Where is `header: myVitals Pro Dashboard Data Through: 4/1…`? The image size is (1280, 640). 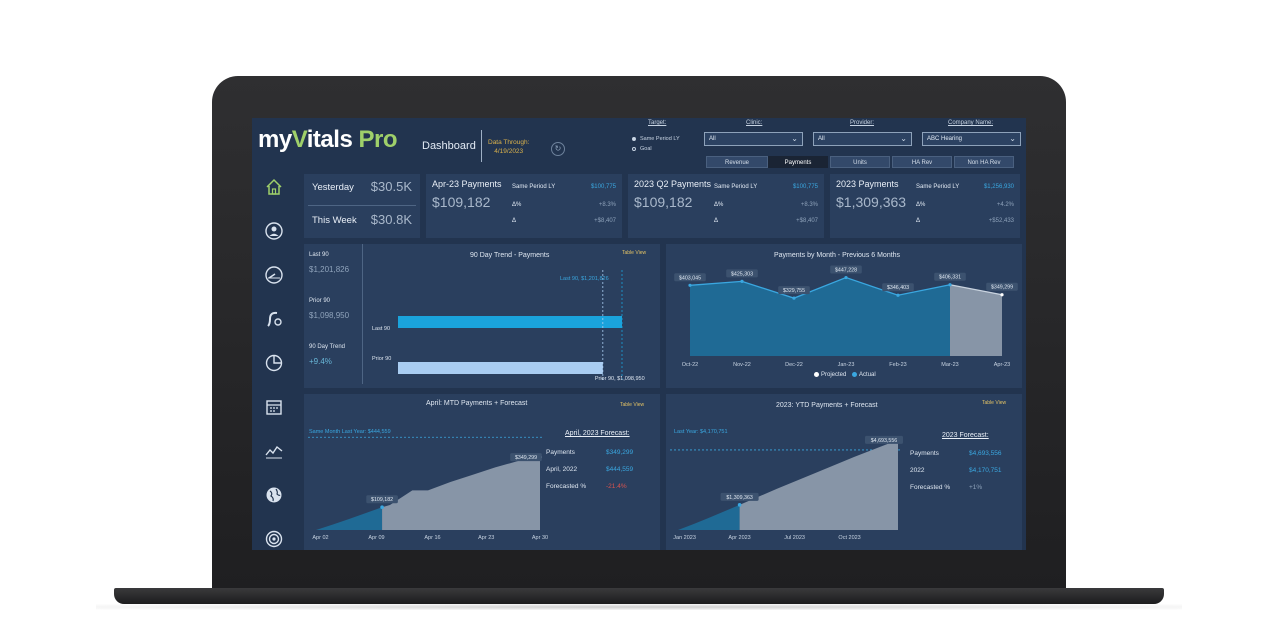
header: myVitals Pro Dashboard Data Through: 4/1… is located at coordinates (639, 143).